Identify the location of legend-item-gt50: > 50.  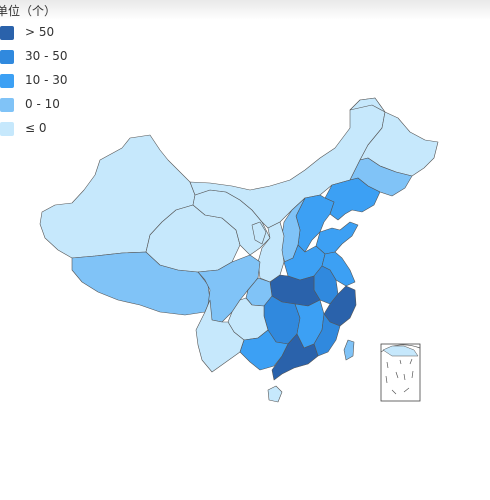
(60, 32).